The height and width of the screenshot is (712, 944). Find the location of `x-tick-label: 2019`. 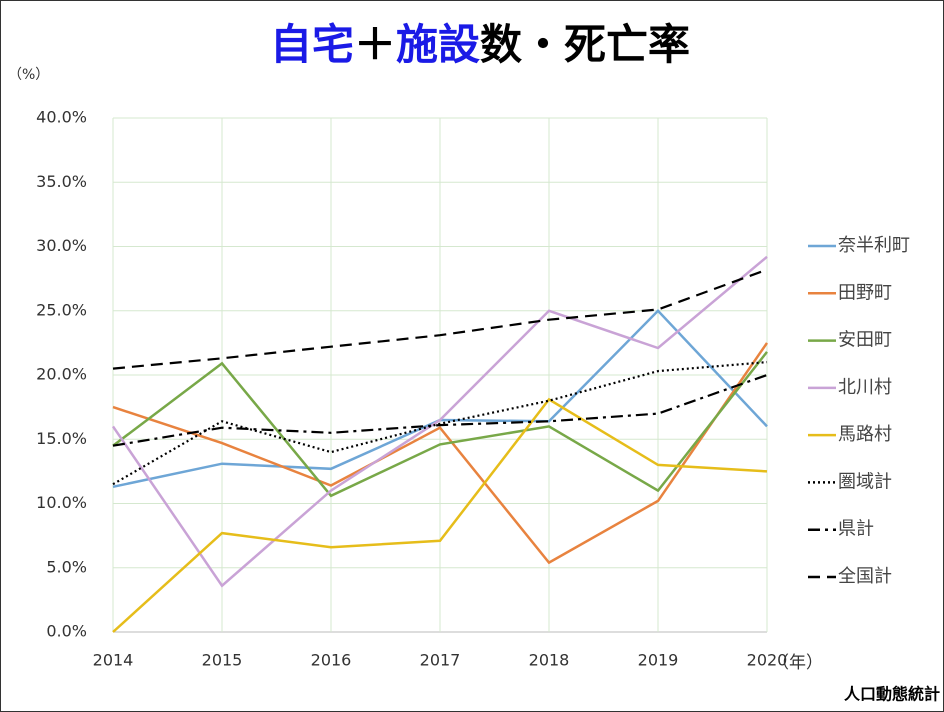

x-tick-label: 2019 is located at coordinates (658, 660).